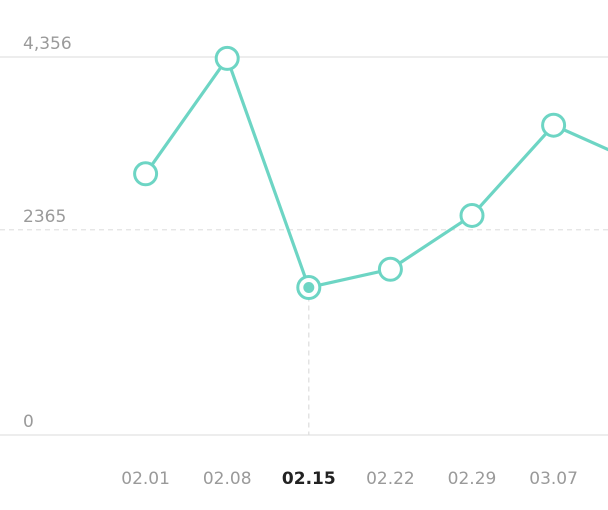 The height and width of the screenshot is (510, 608). Describe the element at coordinates (47, 44) in the screenshot. I see `y-tick-label: 4,356` at that location.